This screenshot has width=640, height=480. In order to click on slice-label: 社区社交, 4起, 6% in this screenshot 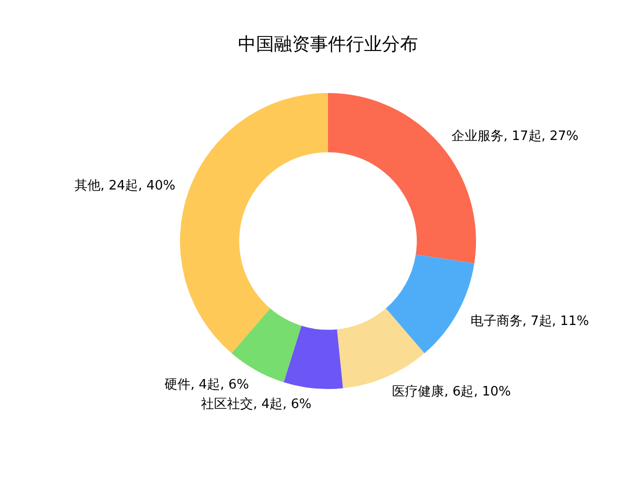, I will do `click(256, 404)`.